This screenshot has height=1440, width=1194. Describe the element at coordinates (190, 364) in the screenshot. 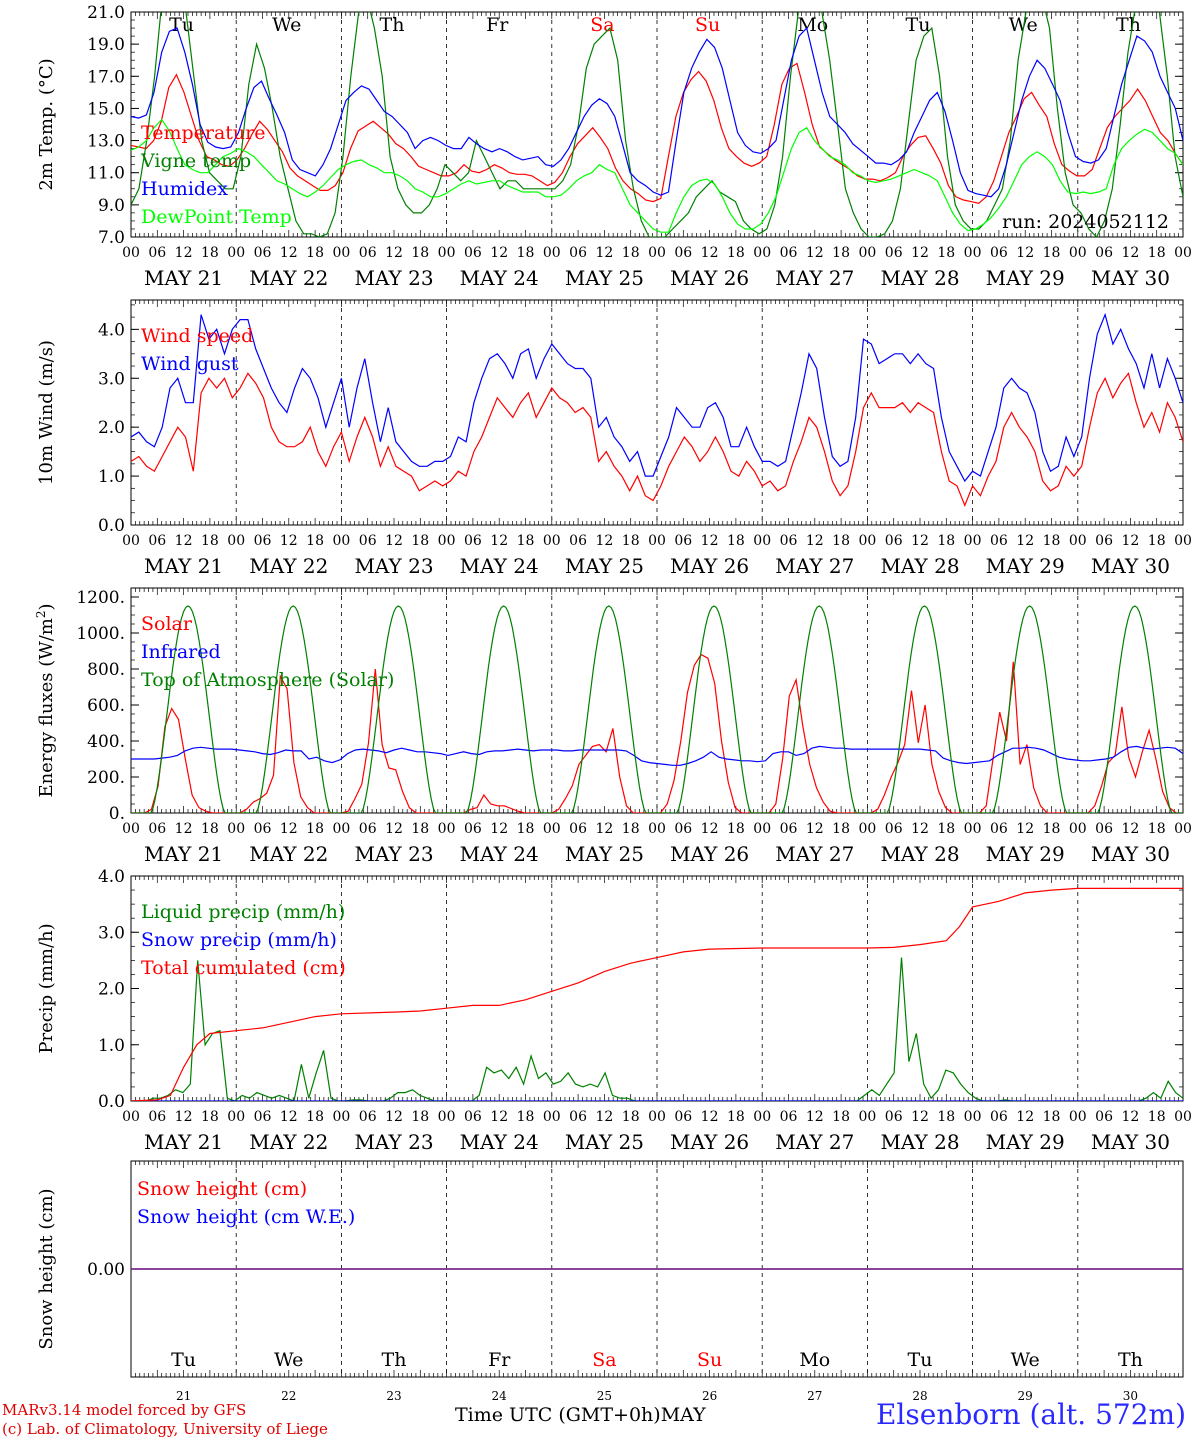

I see `legend-entry: Wind gust` at that location.